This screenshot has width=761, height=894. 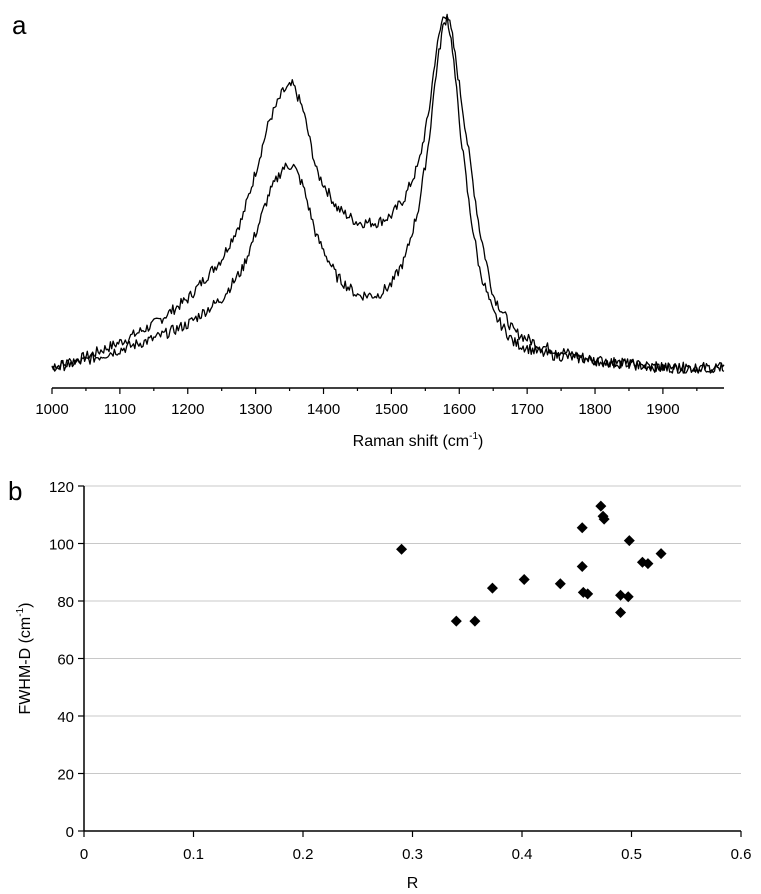 What do you see at coordinates (631, 854) in the screenshot?
I see `x-tick-label: 0.5` at bounding box center [631, 854].